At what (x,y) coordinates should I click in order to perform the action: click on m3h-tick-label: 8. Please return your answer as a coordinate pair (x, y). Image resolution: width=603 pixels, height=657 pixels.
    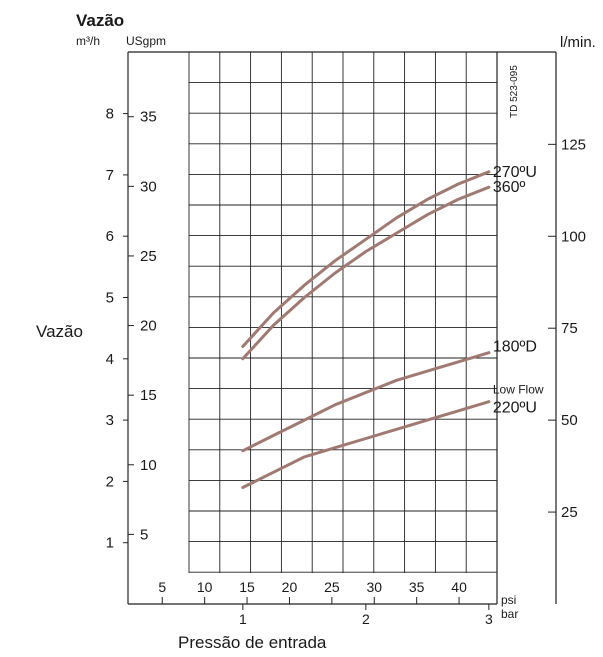
    Looking at the image, I should click on (110, 114).